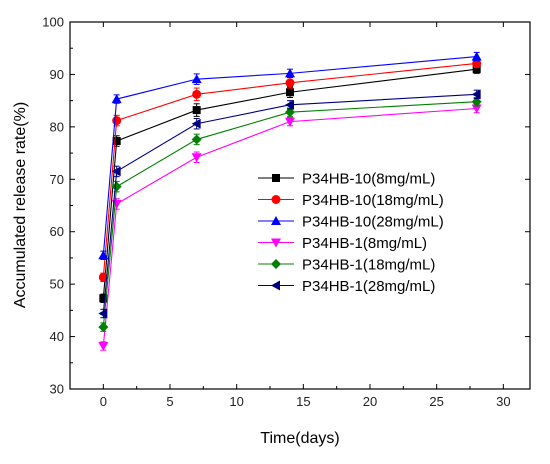  Describe the element at coordinates (436, 401) in the screenshot. I see `x-tick-label: 25` at that location.